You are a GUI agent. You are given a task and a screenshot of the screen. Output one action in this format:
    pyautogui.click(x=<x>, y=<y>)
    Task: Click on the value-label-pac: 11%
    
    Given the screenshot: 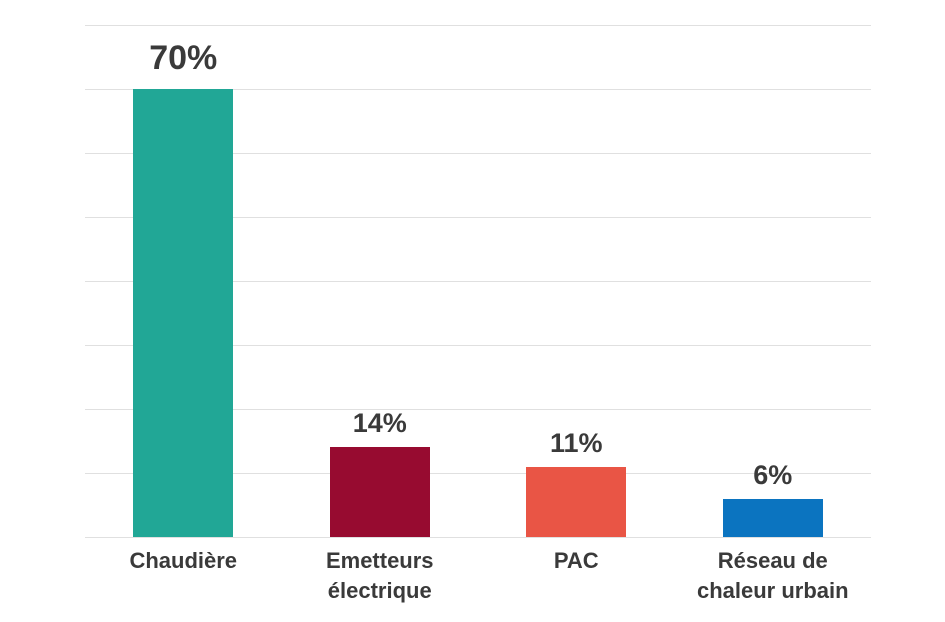 What is the action you would take?
    pyautogui.click(x=576, y=442)
    